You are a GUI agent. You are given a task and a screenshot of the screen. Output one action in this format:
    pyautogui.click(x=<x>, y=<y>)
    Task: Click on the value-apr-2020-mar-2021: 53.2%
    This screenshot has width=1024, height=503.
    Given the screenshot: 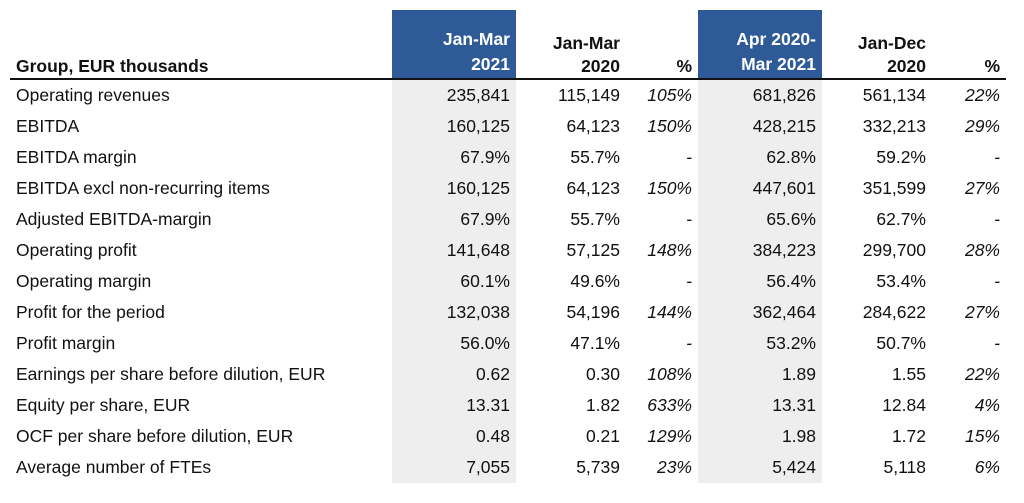 What is the action you would take?
    pyautogui.click(x=760, y=343)
    